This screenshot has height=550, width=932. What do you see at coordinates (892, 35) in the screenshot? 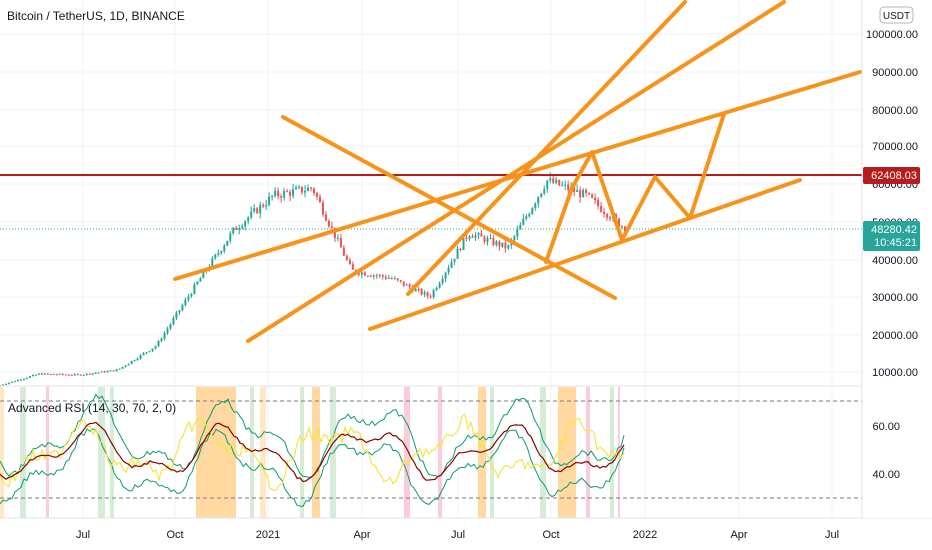
I see `price-tick: 100000.00` at bounding box center [892, 35].